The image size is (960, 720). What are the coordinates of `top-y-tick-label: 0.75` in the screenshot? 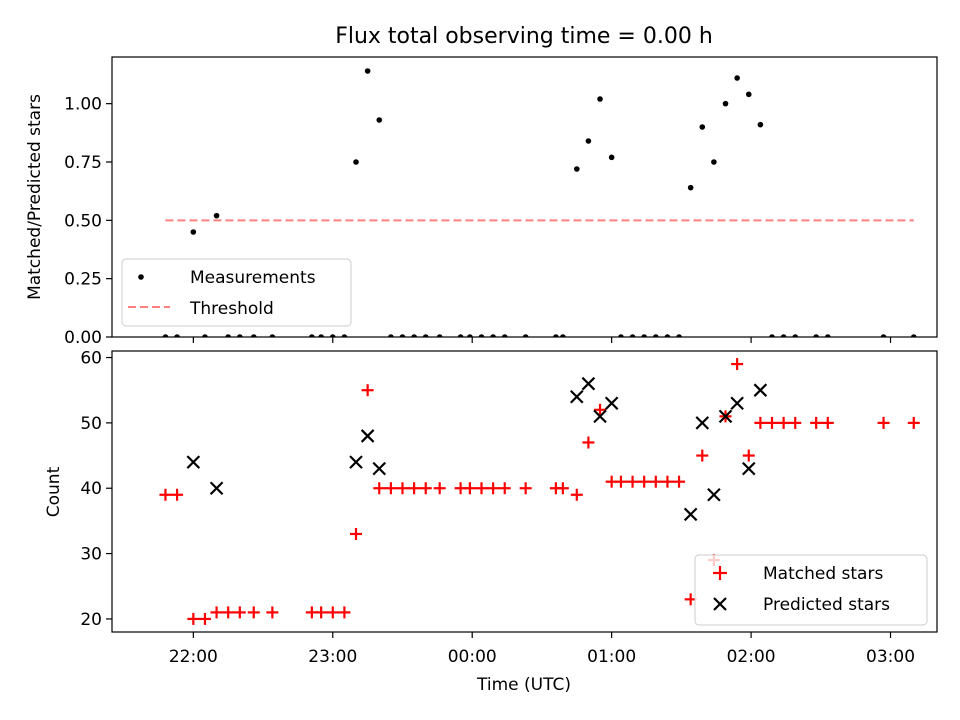 It's located at (83, 163).